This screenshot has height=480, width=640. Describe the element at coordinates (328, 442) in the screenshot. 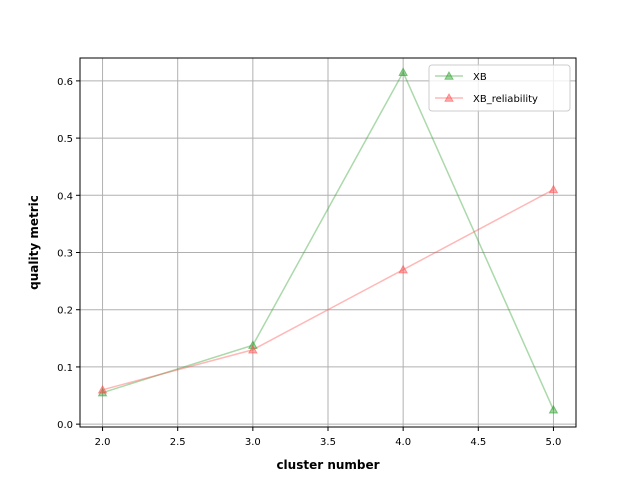

I see `x-tick-label: 3.5` at that location.